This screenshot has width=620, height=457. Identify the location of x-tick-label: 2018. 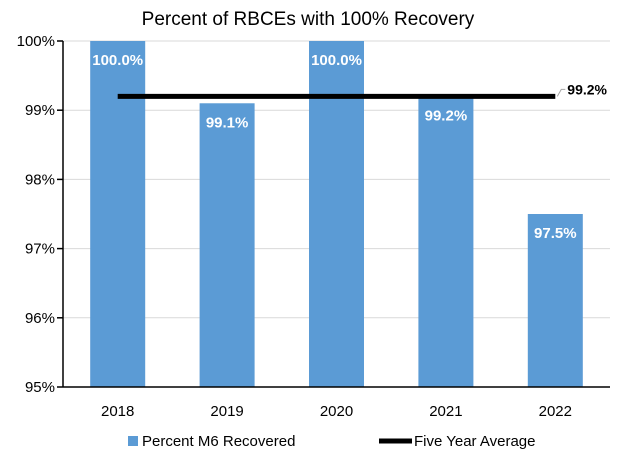
(117, 411).